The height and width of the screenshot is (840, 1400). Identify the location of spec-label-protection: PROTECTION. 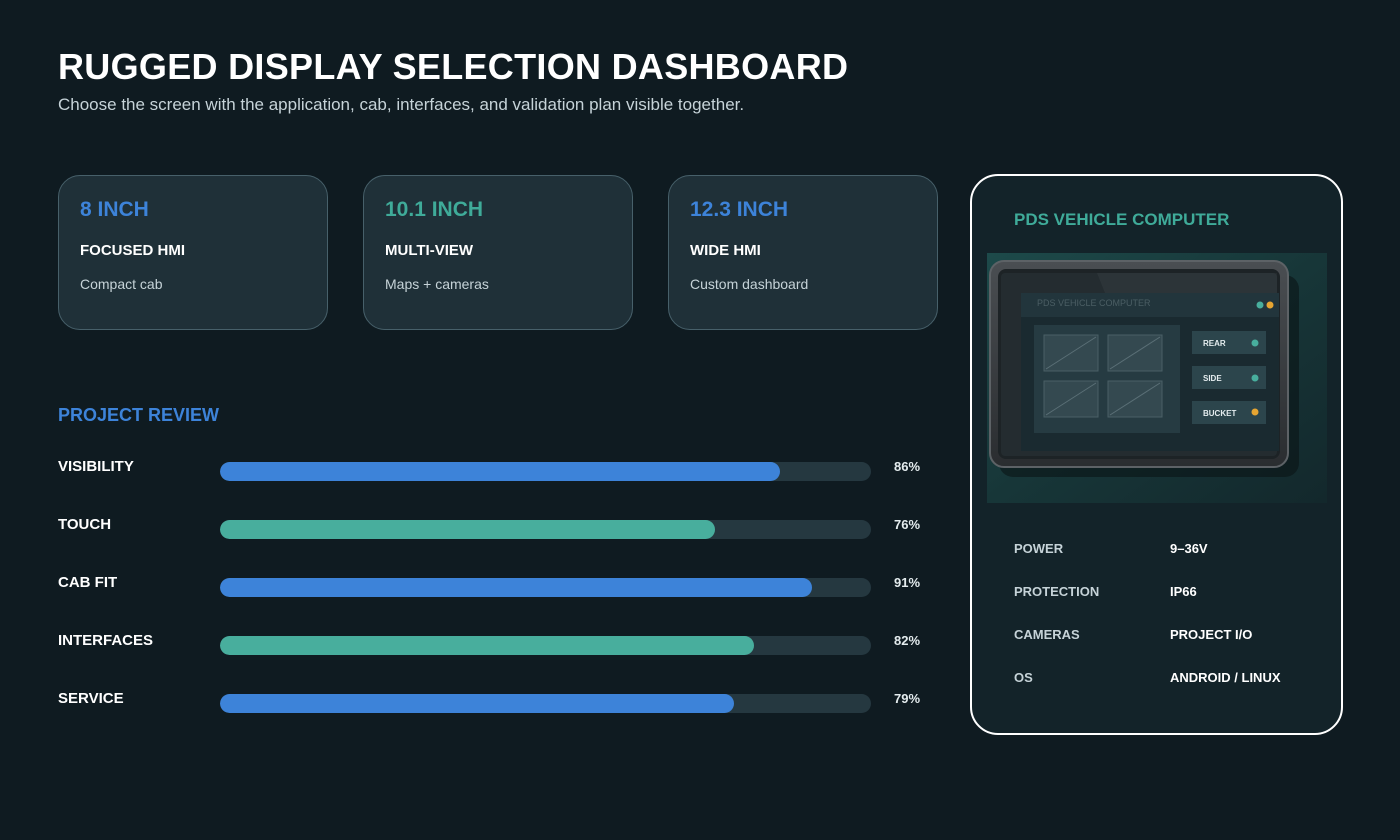
(1057, 591).